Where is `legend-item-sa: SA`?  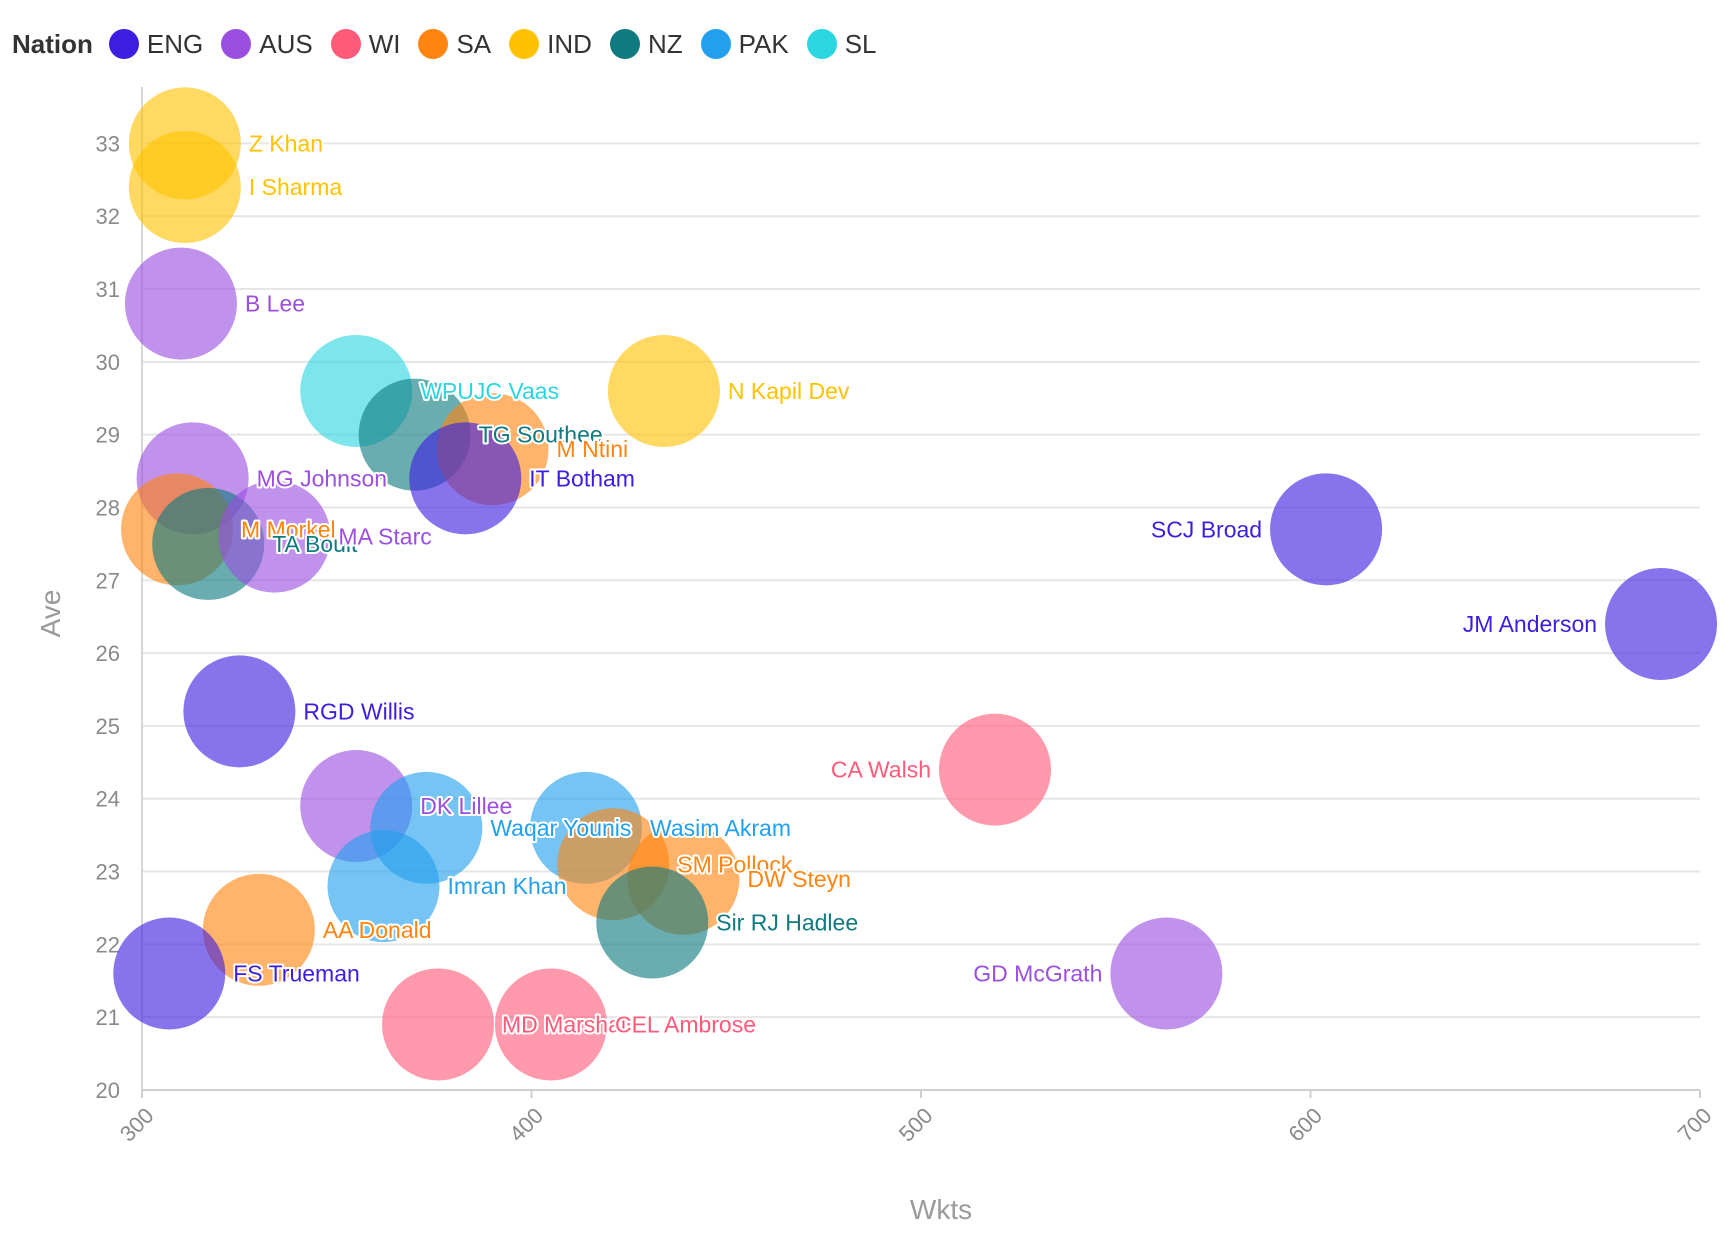 legend-item-sa: SA is located at coordinates (454, 44).